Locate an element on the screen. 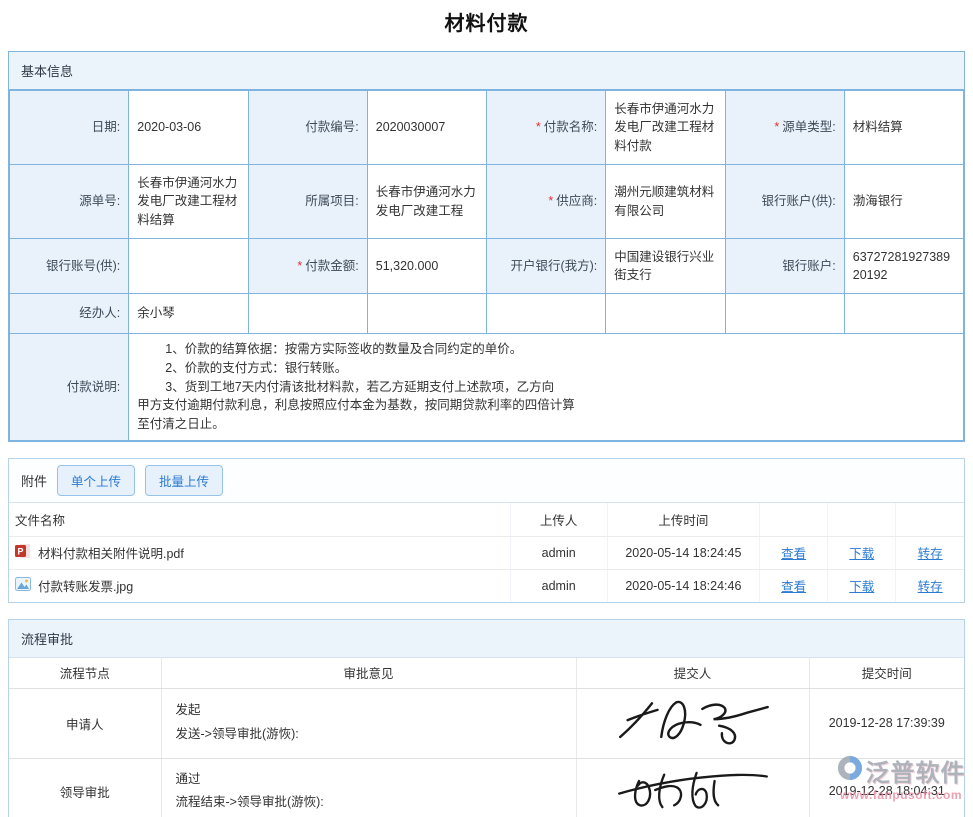 The height and width of the screenshot is (817, 973). attachments-header-row: 文件名称 上传人 上传时间 is located at coordinates (486, 520).